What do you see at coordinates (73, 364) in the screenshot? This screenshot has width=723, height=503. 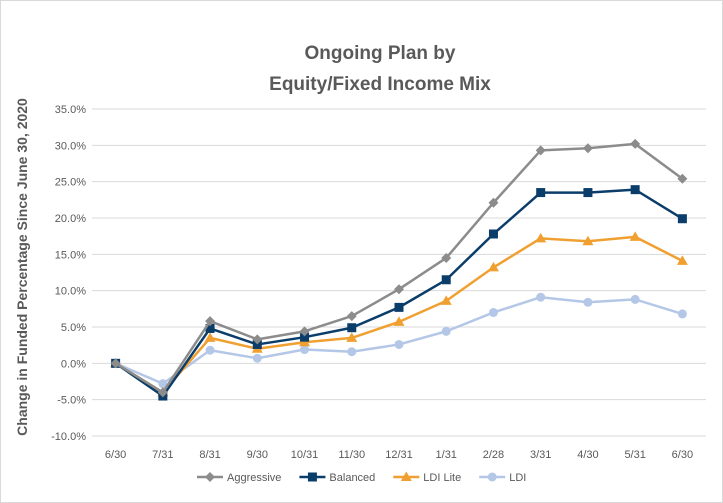 I see `y-tick-label: 0.0%` at bounding box center [73, 364].